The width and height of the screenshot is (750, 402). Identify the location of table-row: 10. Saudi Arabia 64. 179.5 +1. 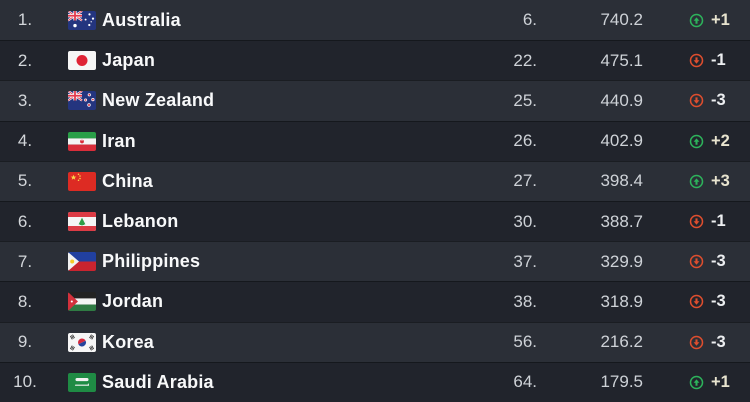
(375, 381).